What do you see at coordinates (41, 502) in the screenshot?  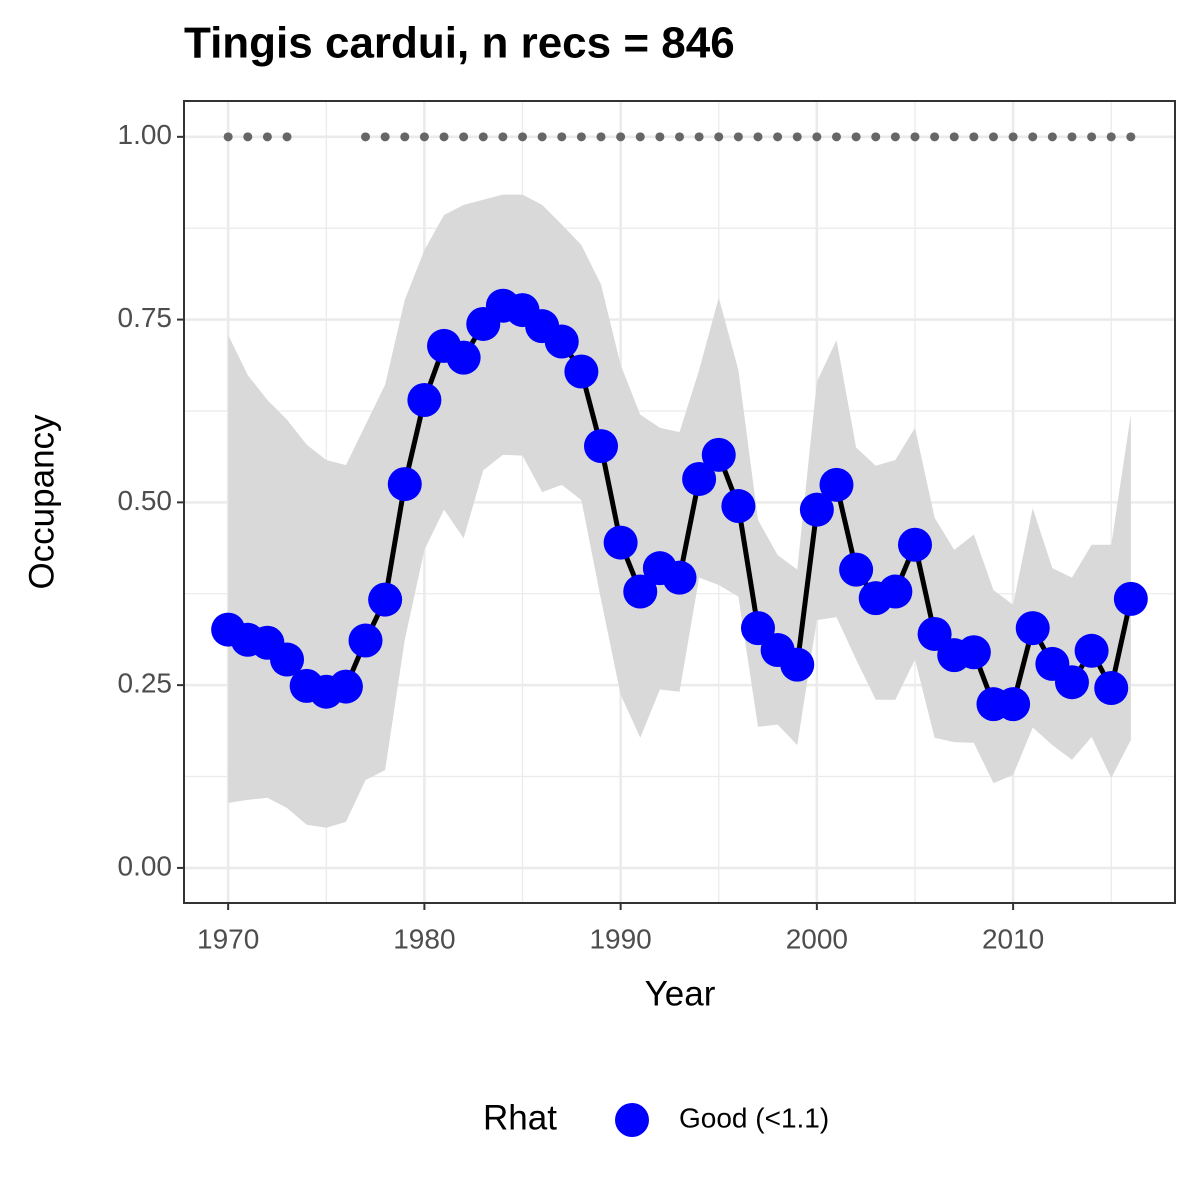 I see `y-axis-title: Occupancy` at bounding box center [41, 502].